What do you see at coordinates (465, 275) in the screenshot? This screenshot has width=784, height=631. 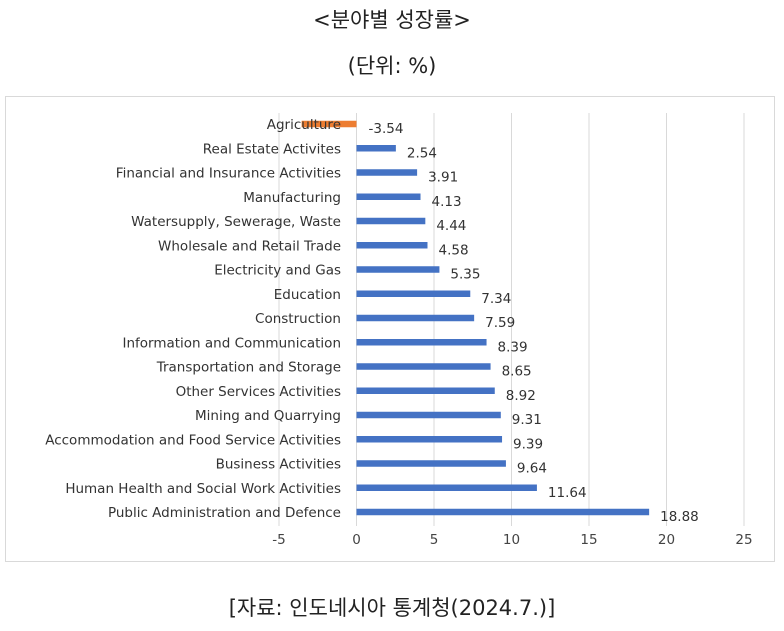 I see `data-label: 5.35` at bounding box center [465, 275].